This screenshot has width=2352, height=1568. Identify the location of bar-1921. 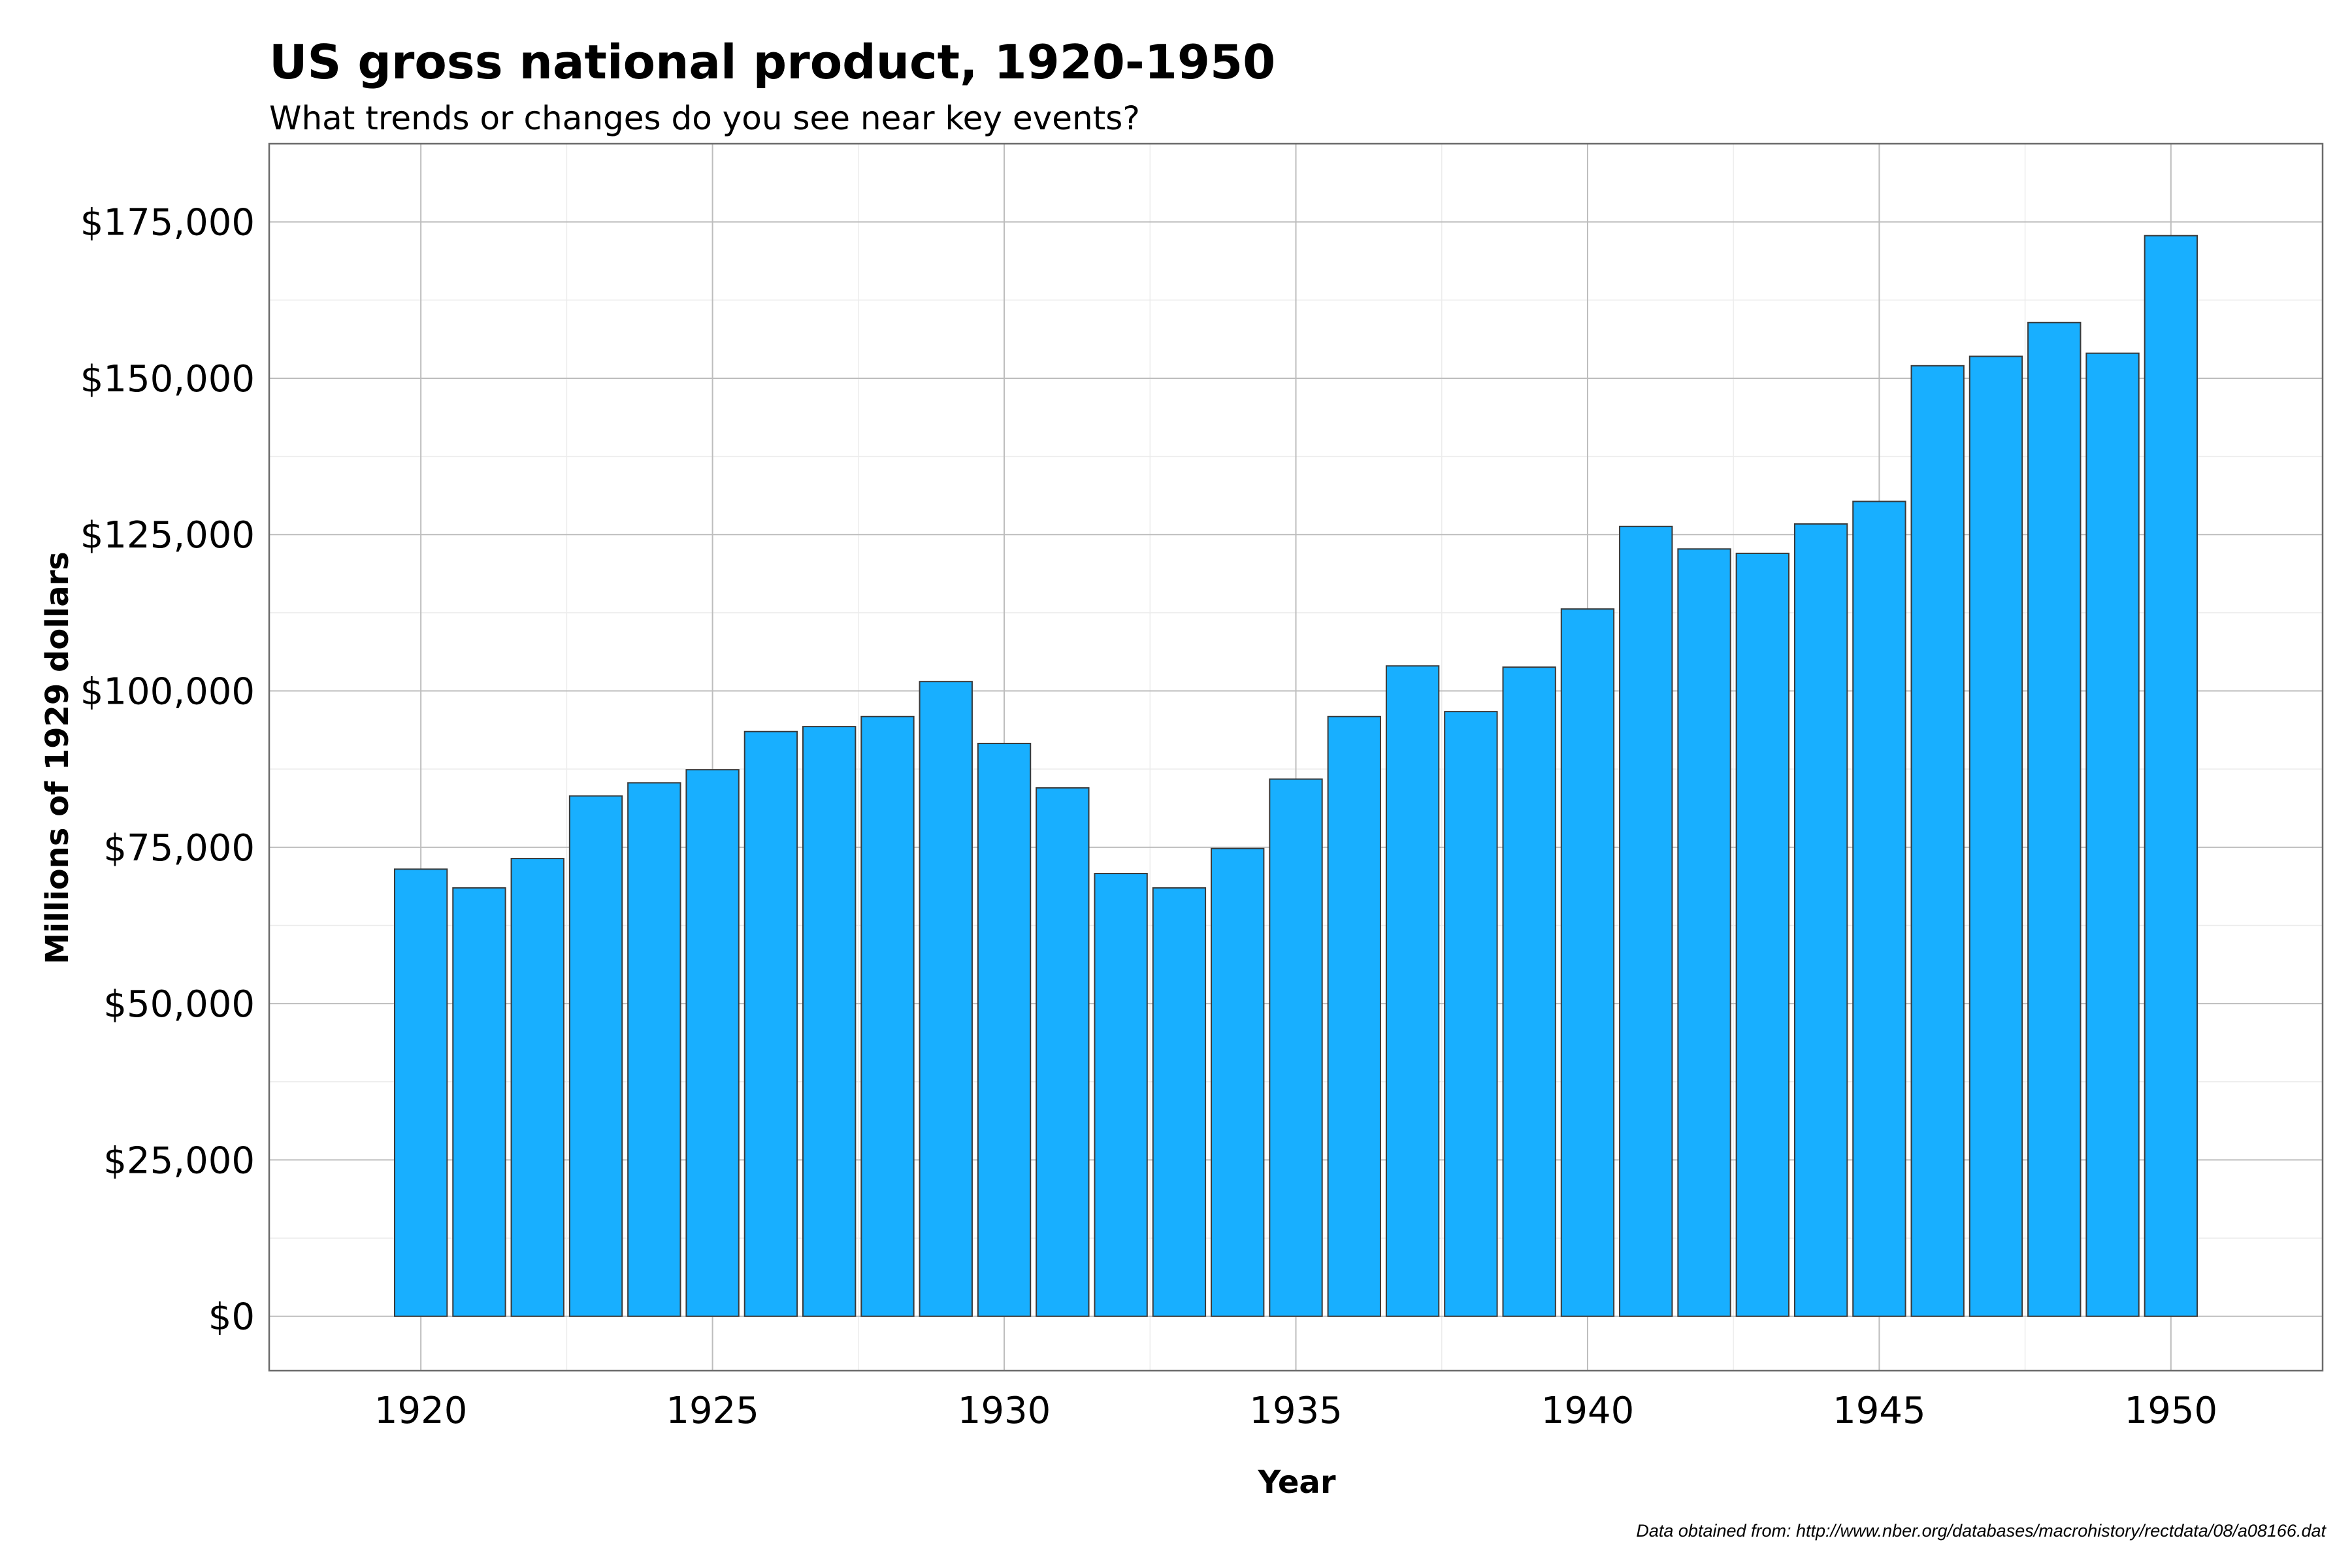
(479, 1102).